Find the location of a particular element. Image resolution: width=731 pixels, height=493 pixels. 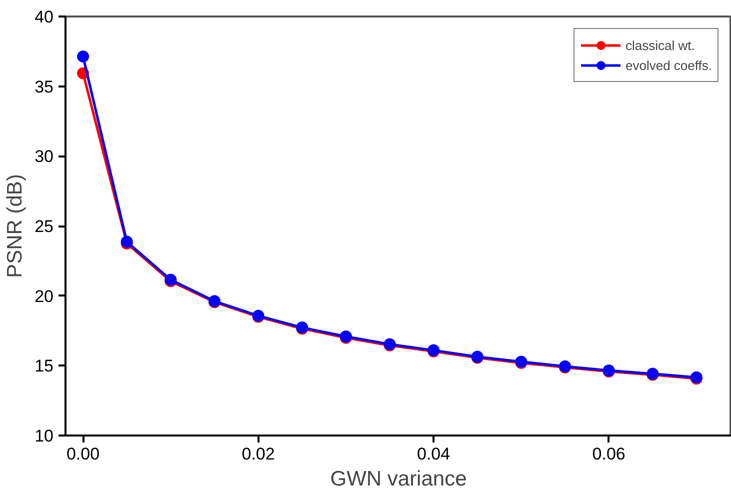

x-tick-label: 0.00 is located at coordinates (83, 454).